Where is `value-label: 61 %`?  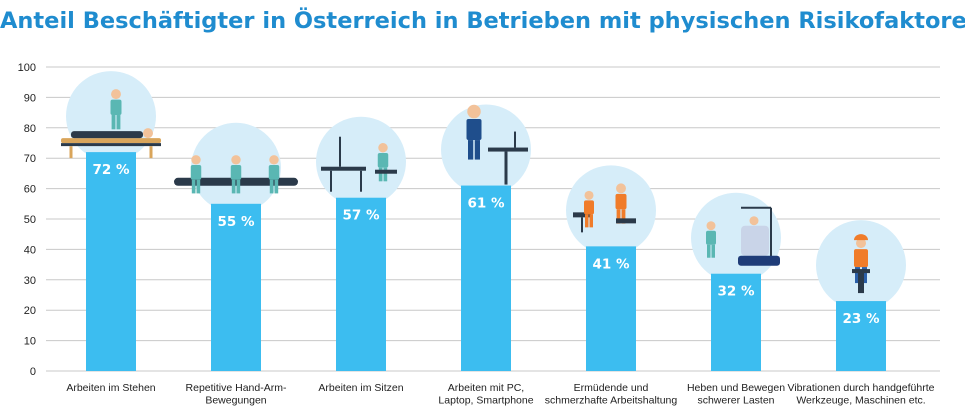 value-label: 61 % is located at coordinates (485, 204).